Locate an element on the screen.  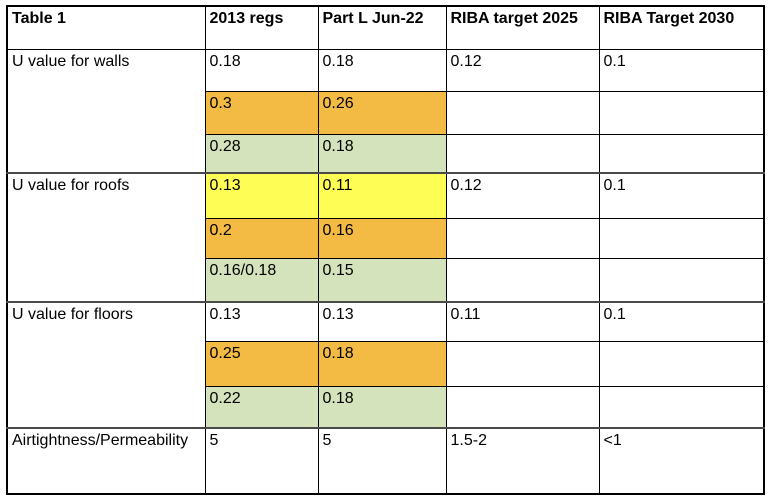
table-cell: 0.16 is located at coordinates (382, 238).